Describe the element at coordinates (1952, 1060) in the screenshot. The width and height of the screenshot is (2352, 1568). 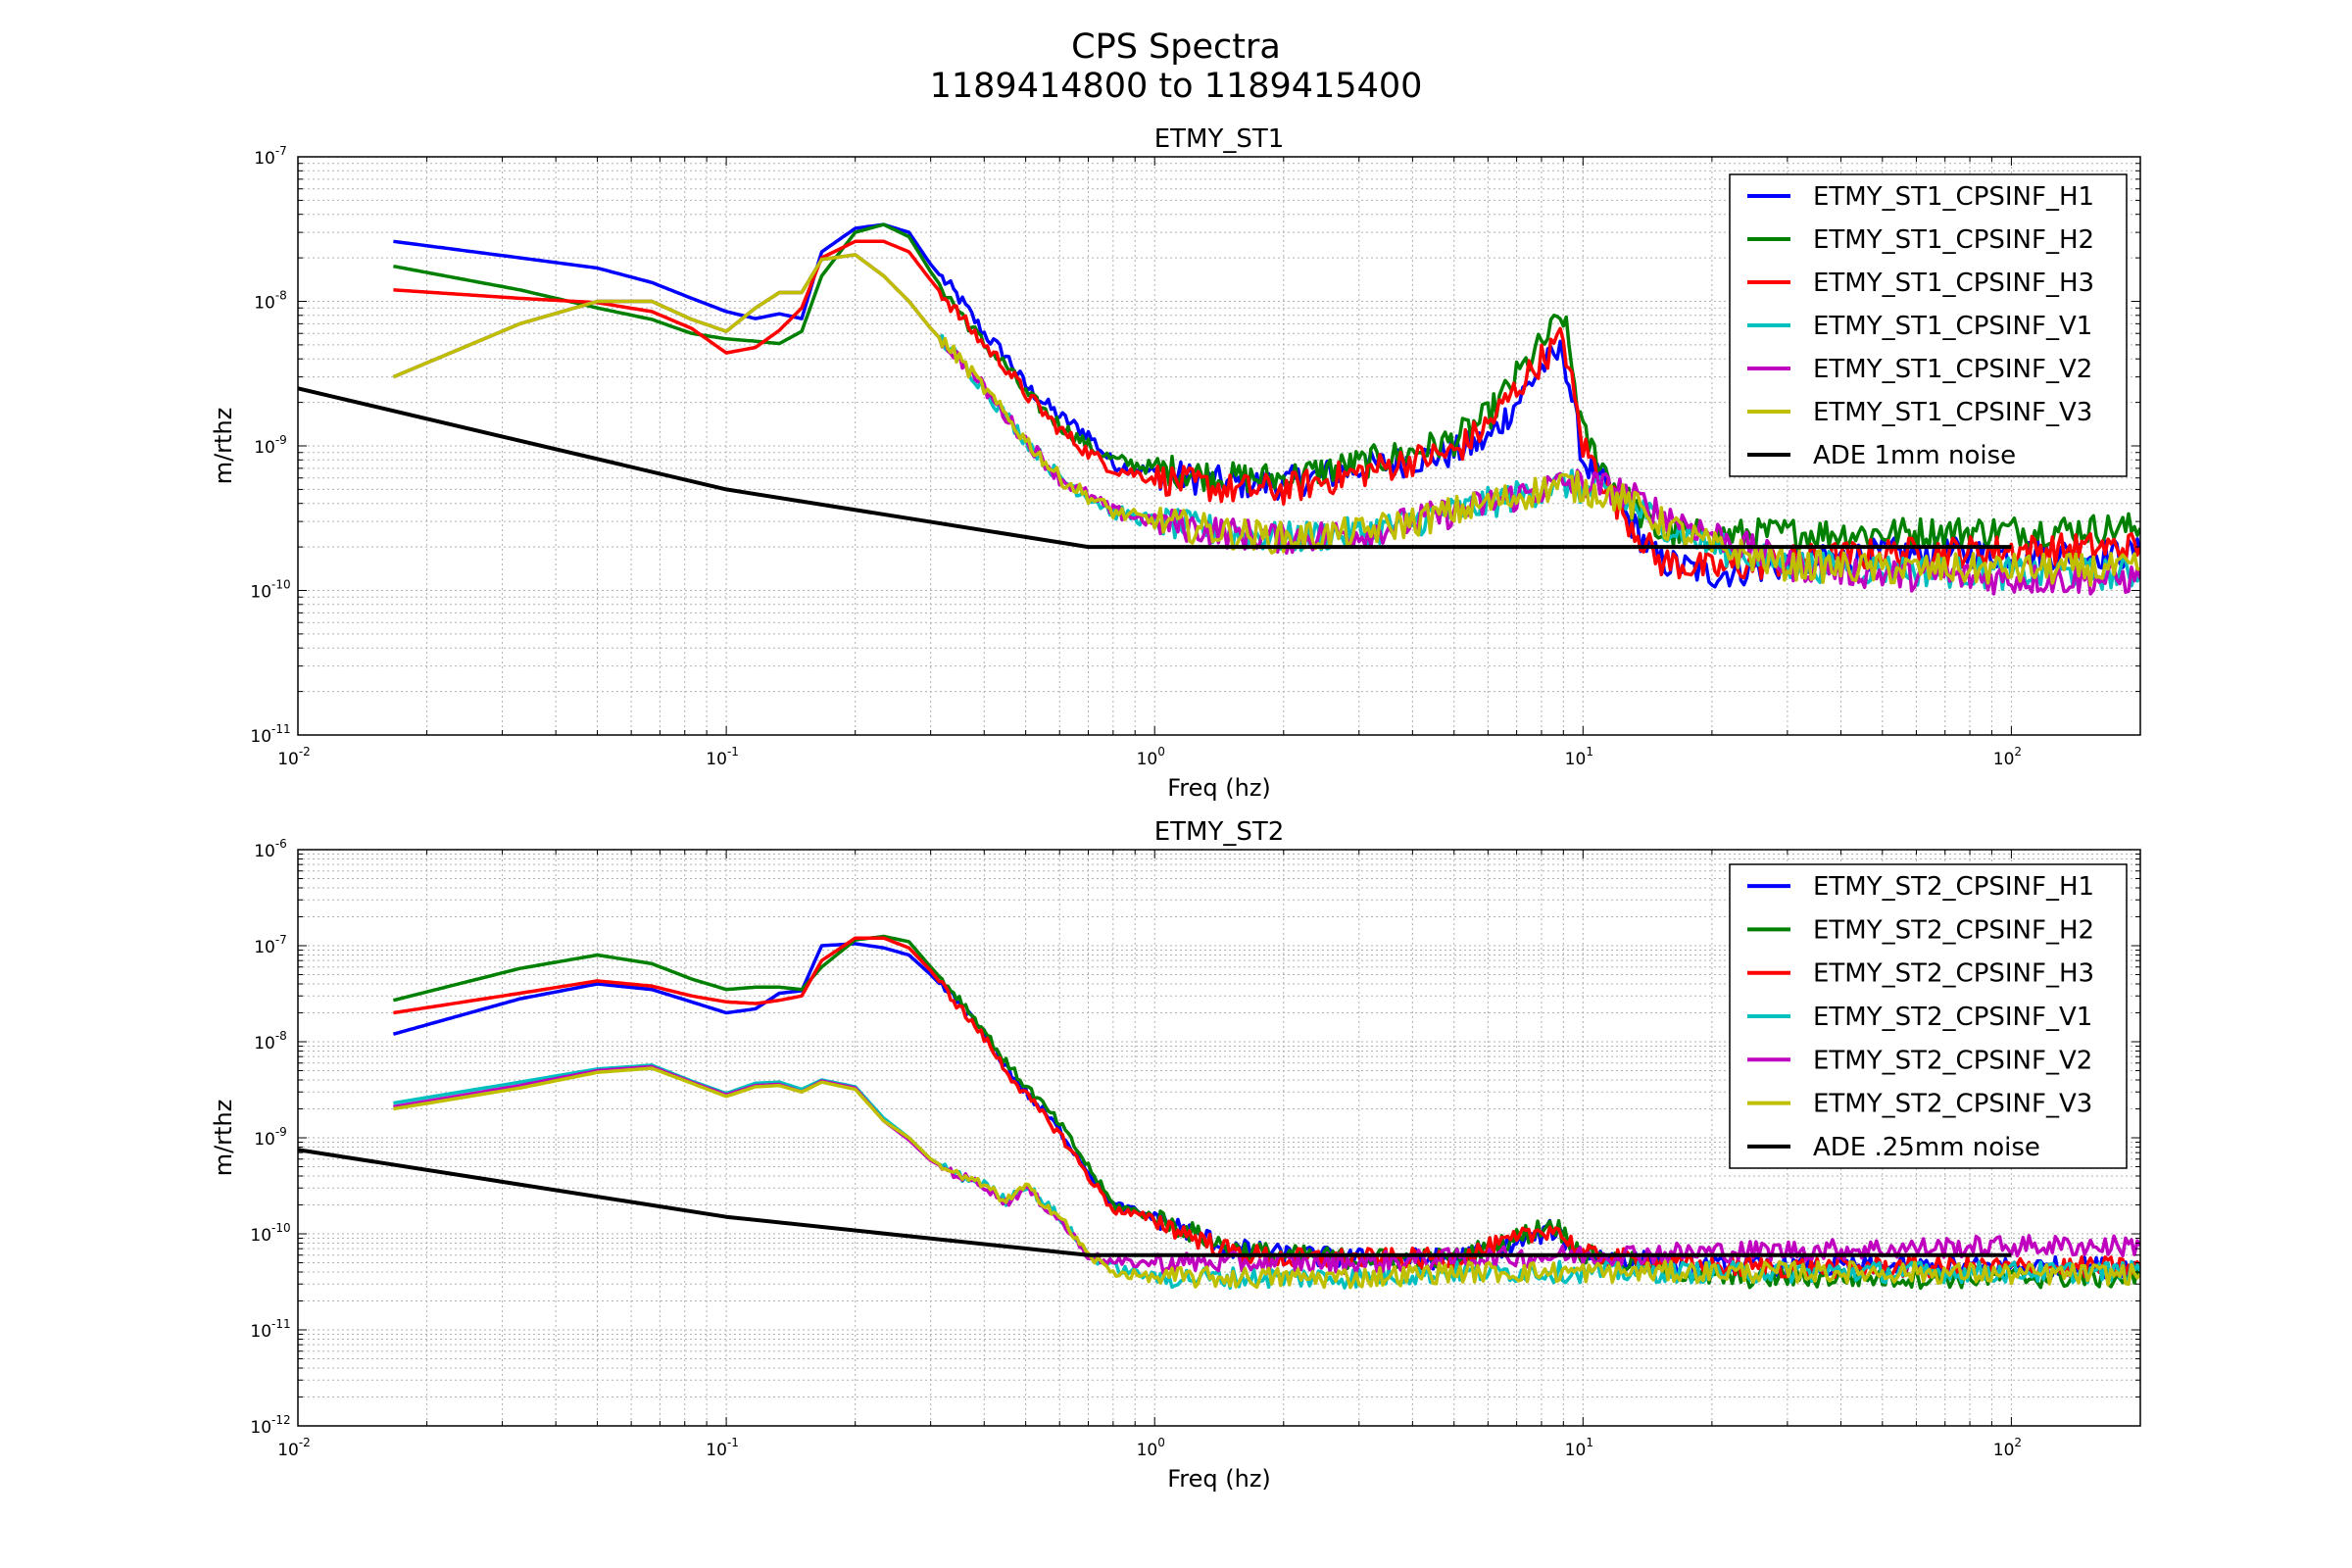
I see `legend-label: ETMY_ST2_CPSINF_V2` at that location.